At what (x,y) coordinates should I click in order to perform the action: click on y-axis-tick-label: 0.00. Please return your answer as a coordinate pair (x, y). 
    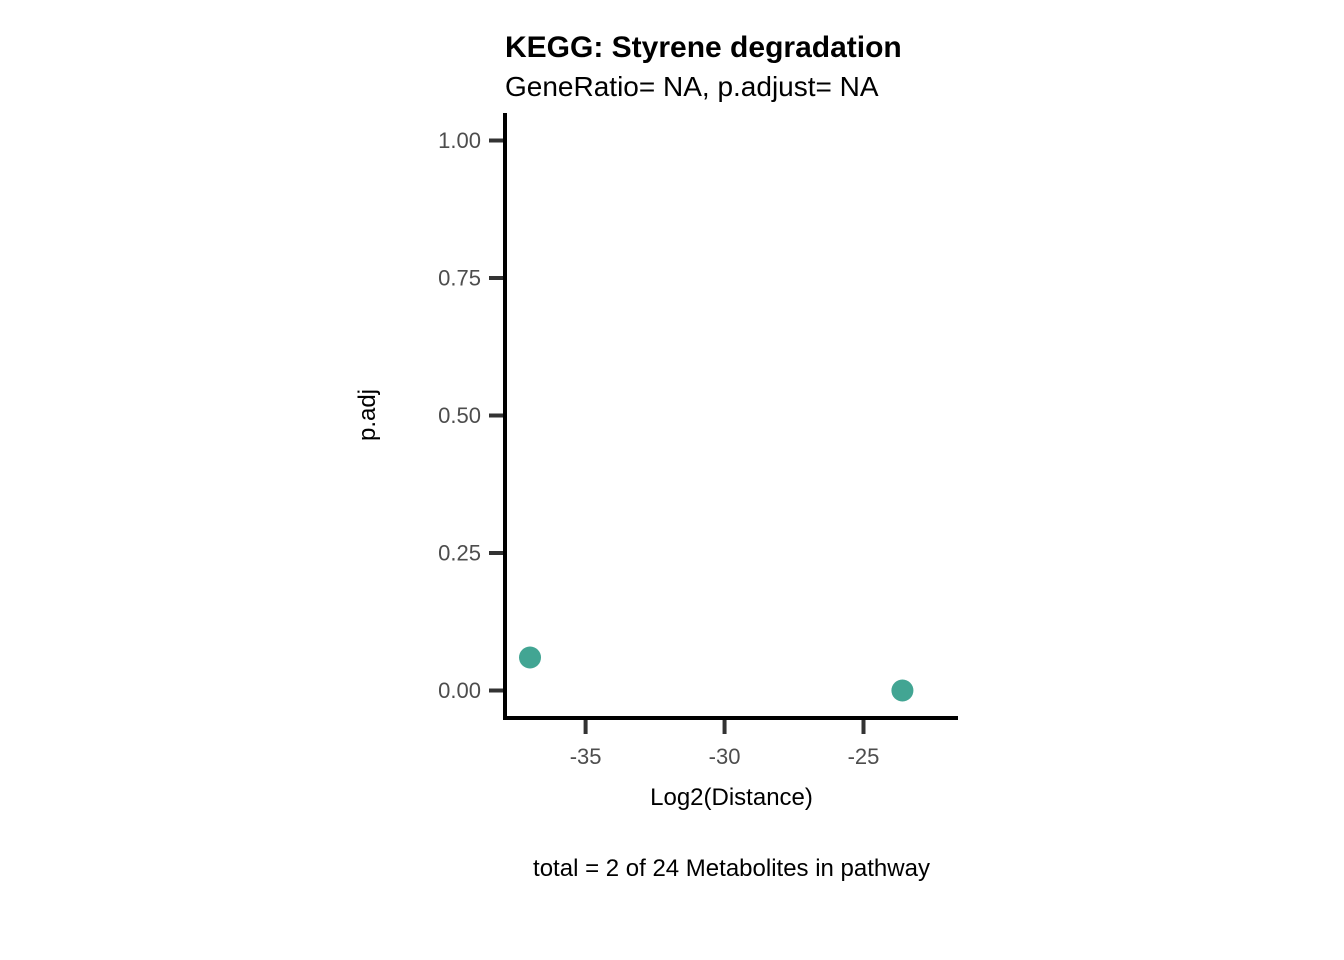
    Looking at the image, I should click on (459, 690).